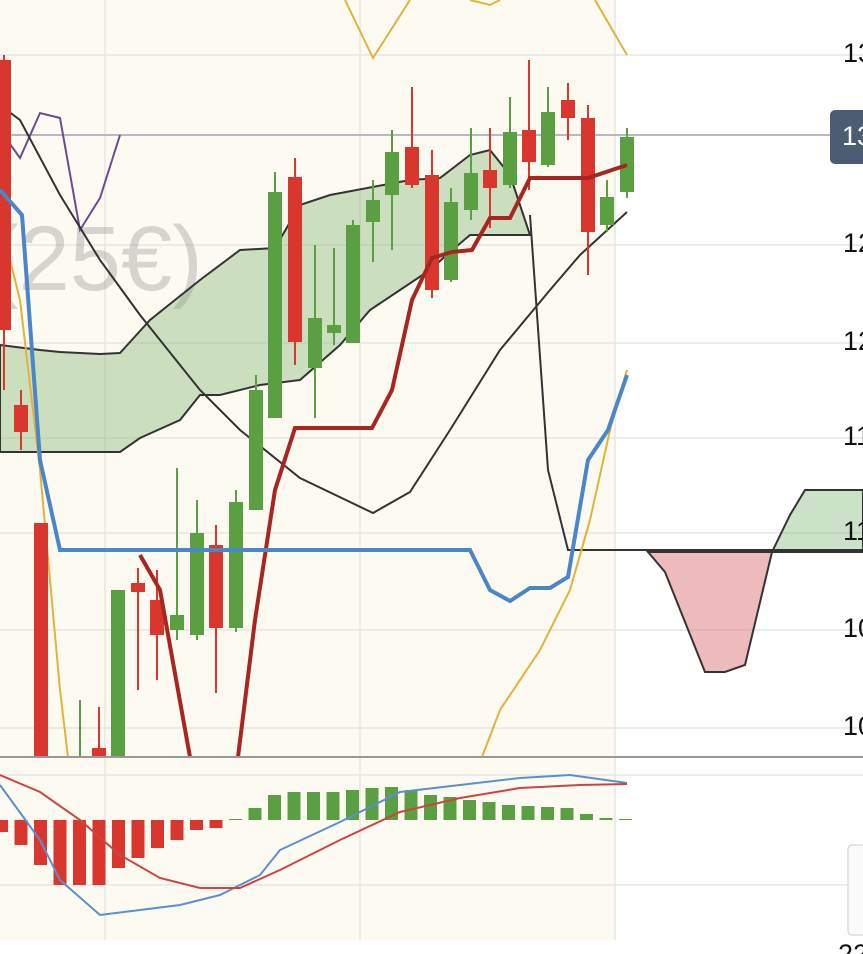 This screenshot has width=863, height=954. What do you see at coordinates (34, 488) in the screenshot?
I see `band-lower` at bounding box center [34, 488].